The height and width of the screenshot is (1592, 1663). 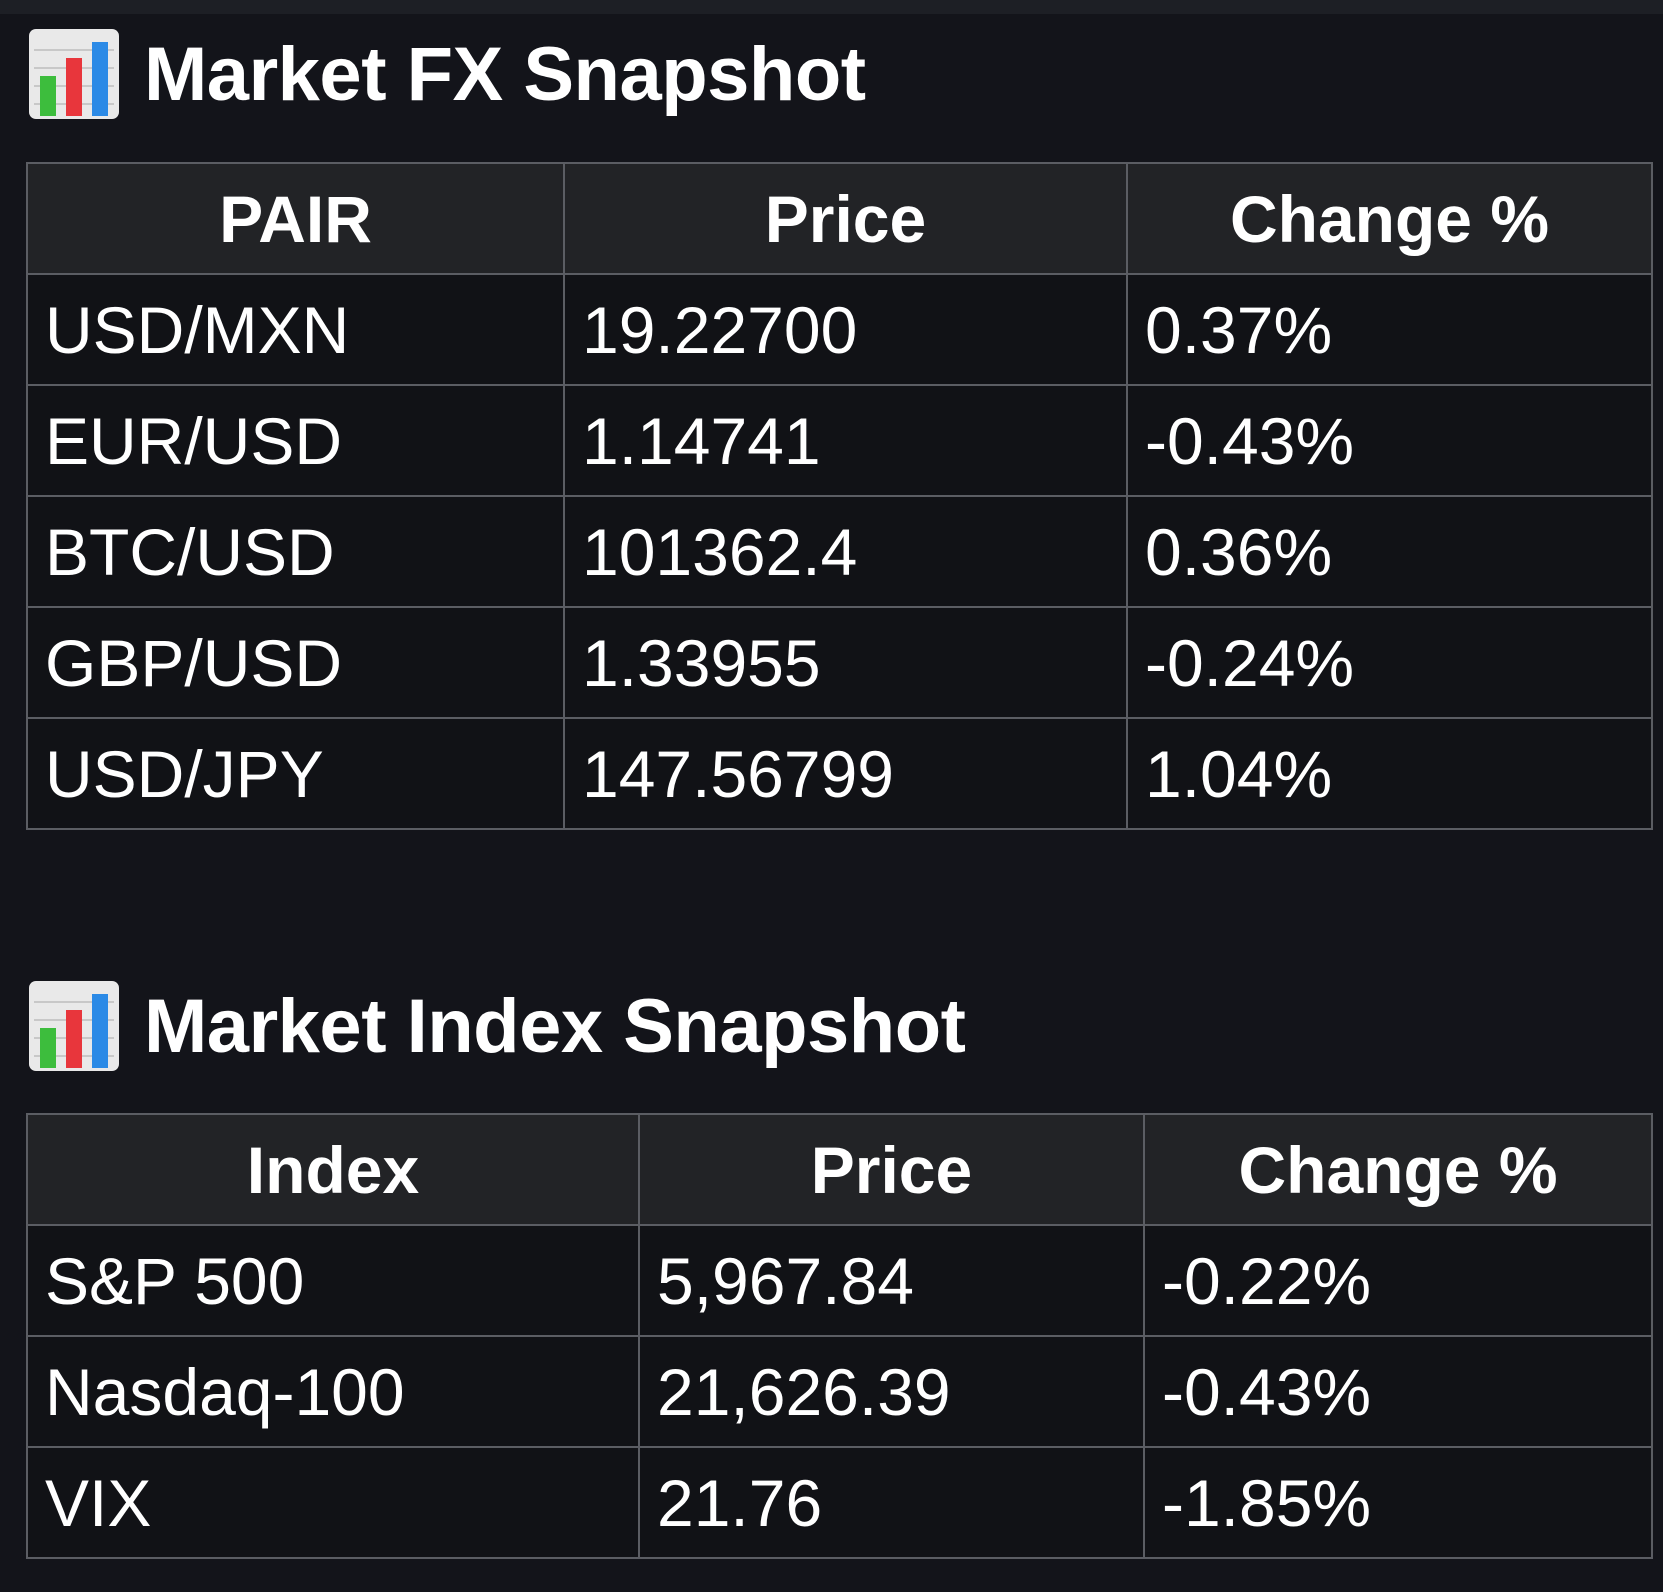 What do you see at coordinates (295, 440) in the screenshot?
I see `fx-pair-cell: EUR/USD` at bounding box center [295, 440].